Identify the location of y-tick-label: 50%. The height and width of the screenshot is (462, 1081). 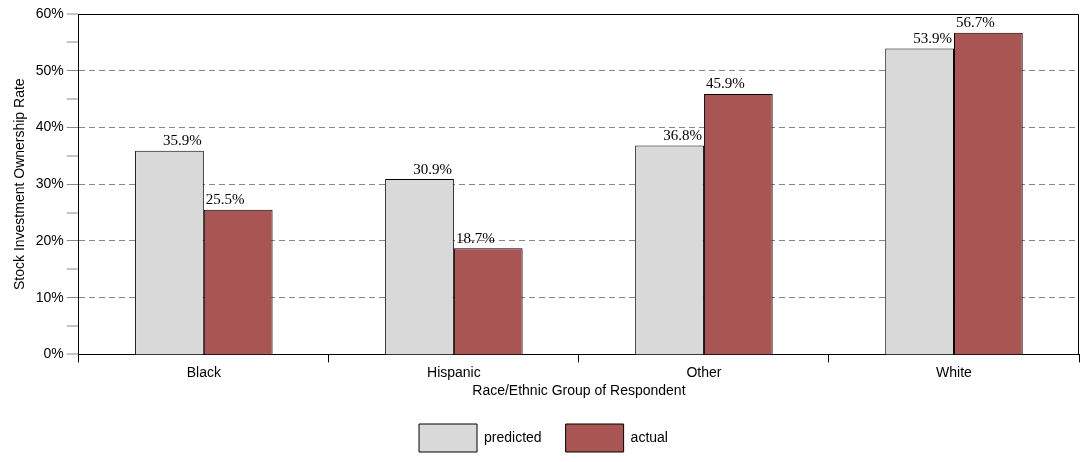
(49, 69).